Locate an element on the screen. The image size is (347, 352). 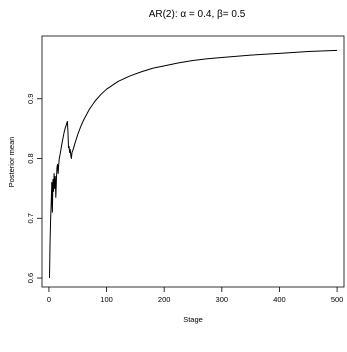
x-tick-label: 400 is located at coordinates (279, 299).